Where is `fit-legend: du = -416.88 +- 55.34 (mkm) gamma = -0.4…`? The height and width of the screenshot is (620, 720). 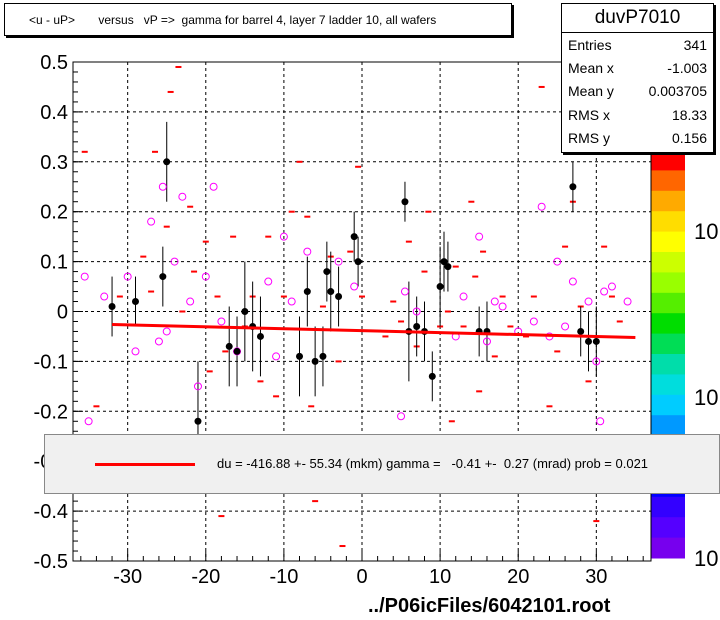
fit-legend: du = -416.88 +- 55.34 (mkm) gamma = -0.4… is located at coordinates (382, 464).